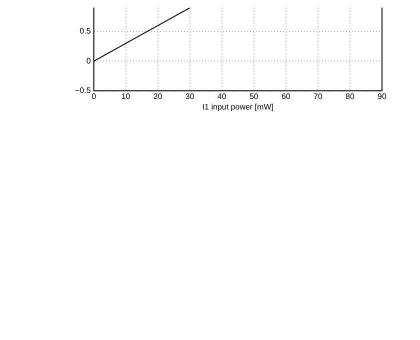  What do you see at coordinates (126, 96) in the screenshot?
I see `x-tick-label: 10` at bounding box center [126, 96].